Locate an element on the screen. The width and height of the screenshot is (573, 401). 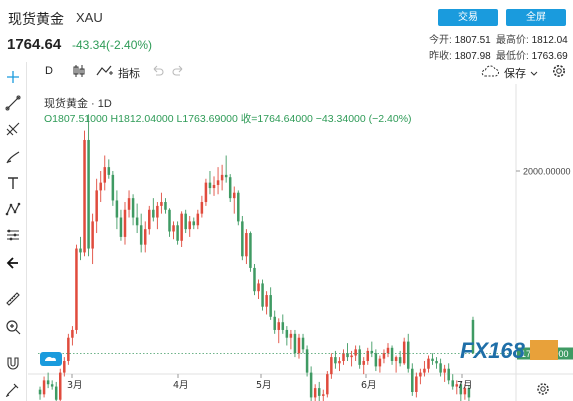
indicator-icon is located at coordinates (105, 72).